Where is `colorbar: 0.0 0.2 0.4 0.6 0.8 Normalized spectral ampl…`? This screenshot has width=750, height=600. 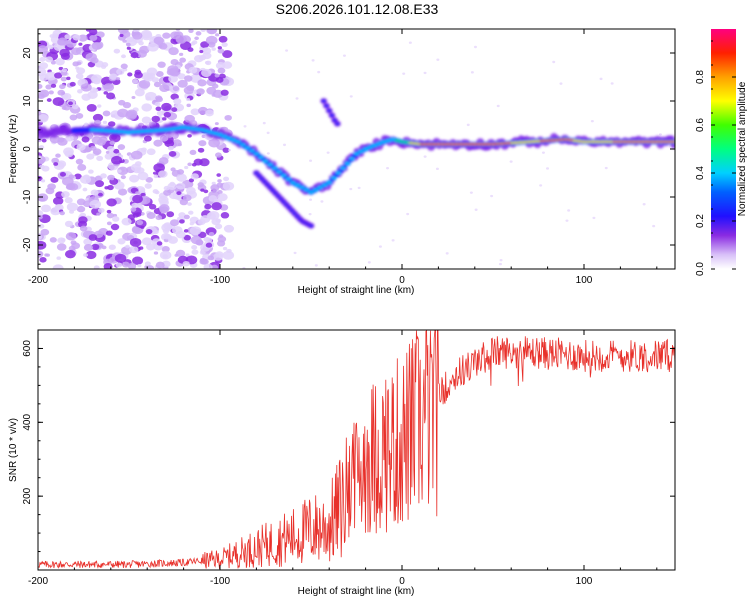 colorbar: 0.0 0.2 0.4 0.6 0.8 Normalized spectral ampl… is located at coordinates (721, 152).